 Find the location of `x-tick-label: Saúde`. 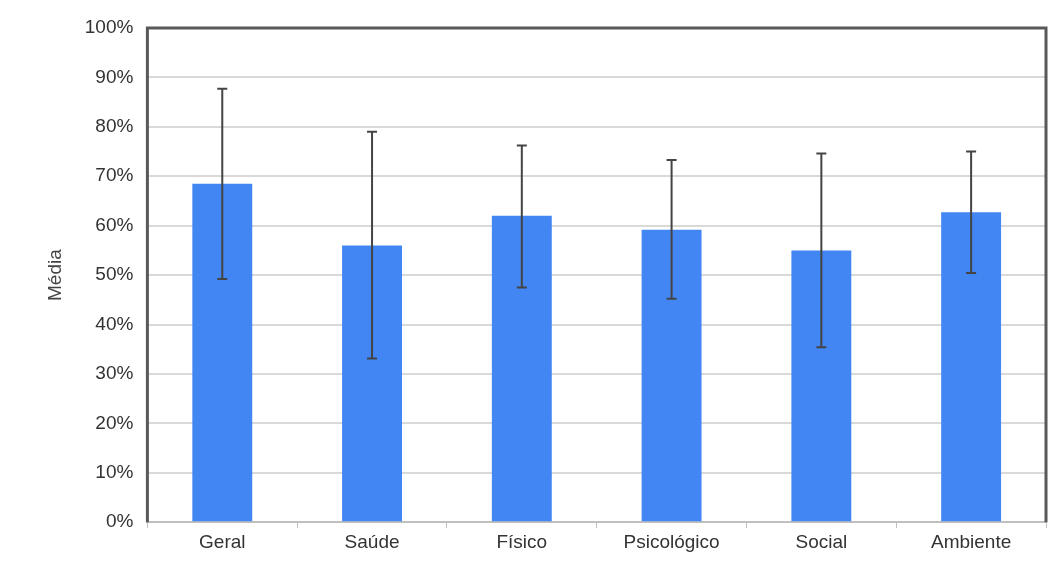

x-tick-label: Saúde is located at coordinates (372, 541).